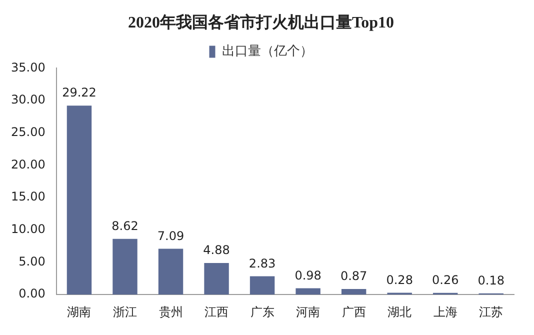 The image size is (534, 335). What do you see at coordinates (28, 99) in the screenshot?
I see `y-tick-label: 30.00` at bounding box center [28, 99].